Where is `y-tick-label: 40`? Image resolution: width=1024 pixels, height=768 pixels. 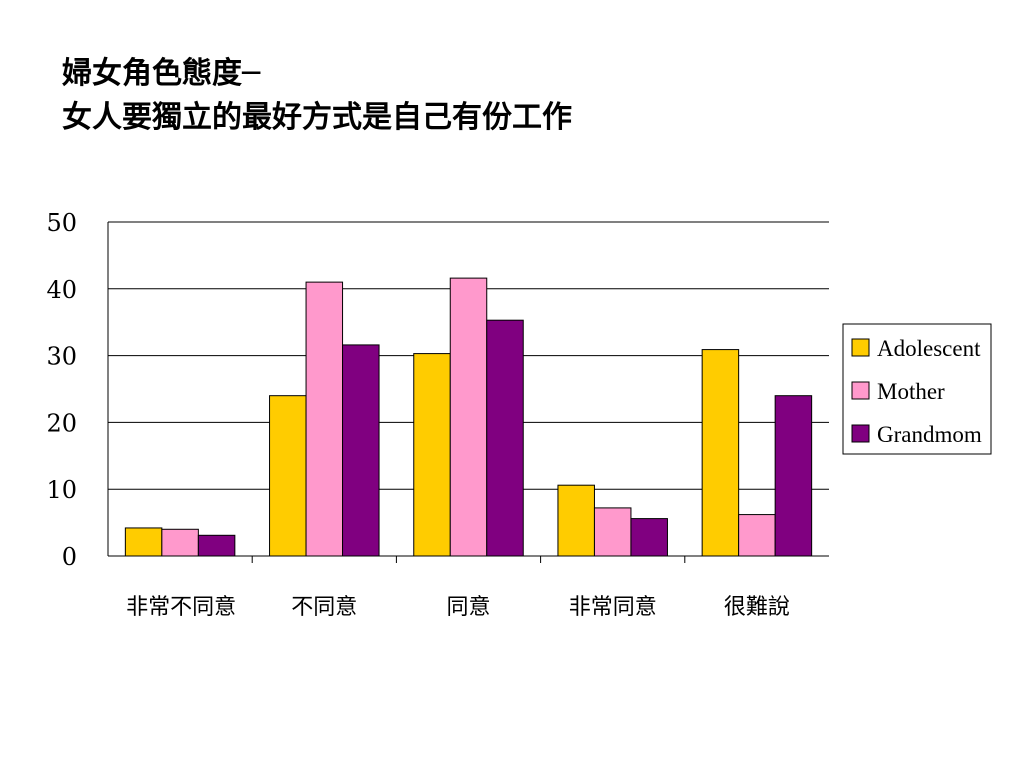 y-tick-label: 40 is located at coordinates (61, 290).